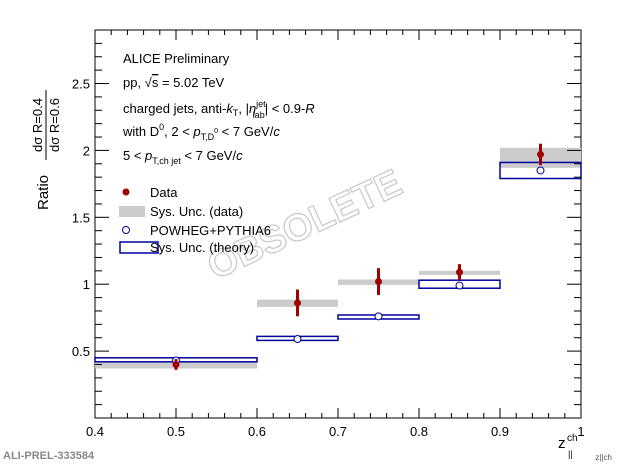  I want to click on experiment-label: ALICE Preliminary, so click(176, 58).